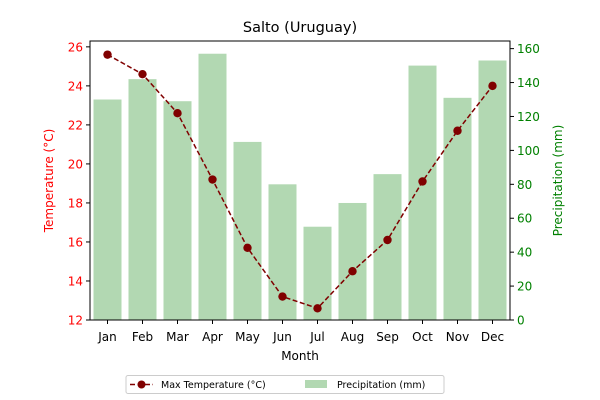 The image size is (600, 400). I want to click on y-left-tick-label: 22, so click(75, 125).